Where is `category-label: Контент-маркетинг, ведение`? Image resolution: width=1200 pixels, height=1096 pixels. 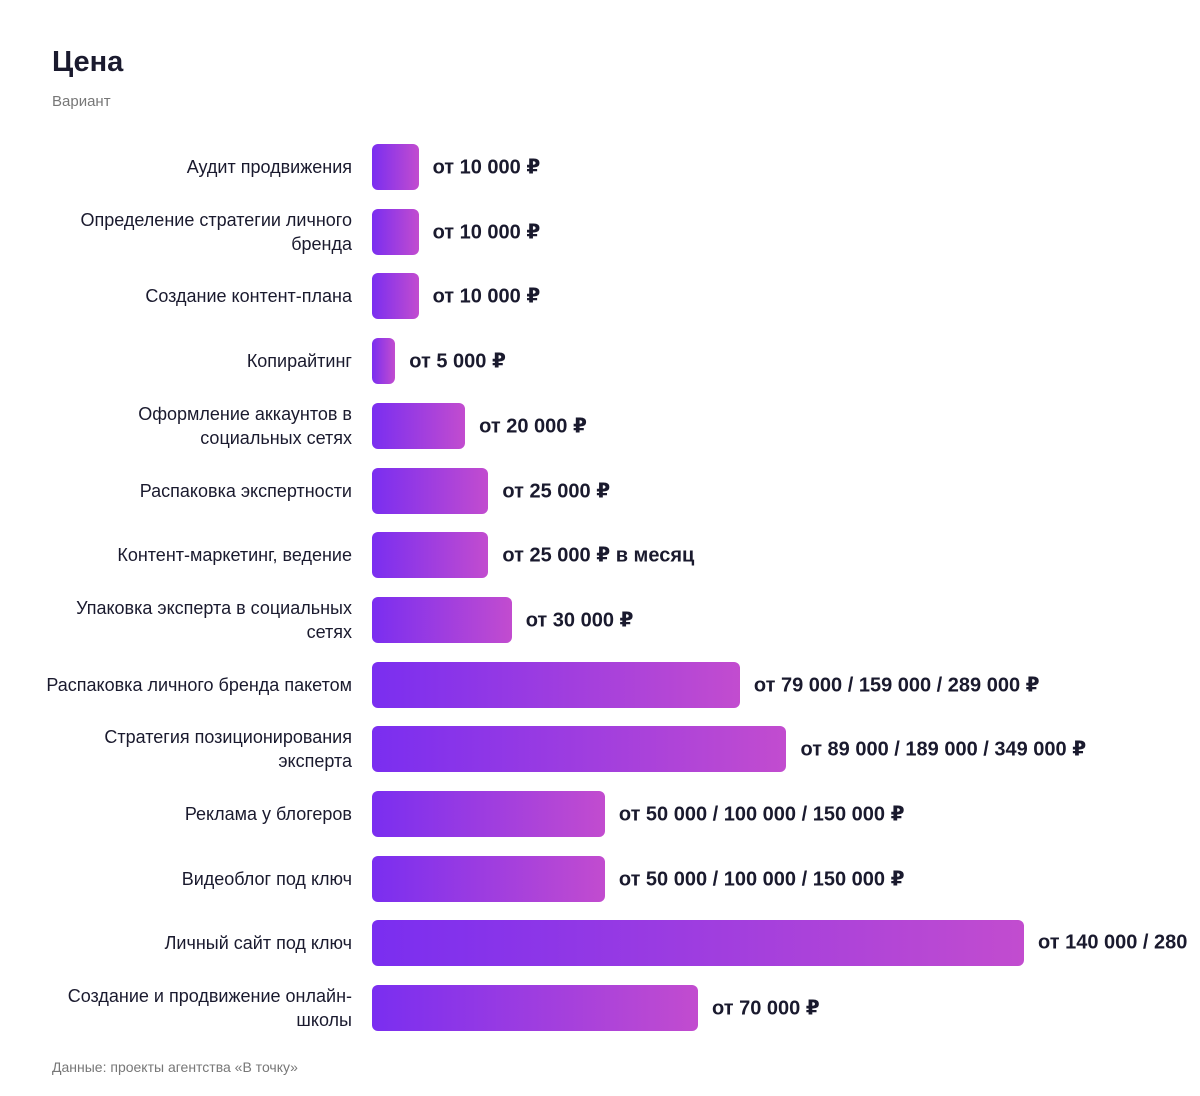
category-label: Контент-маркетинг, ведение is located at coordinates (234, 555).